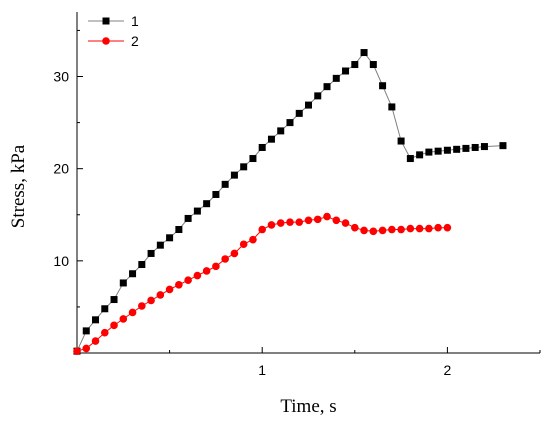 Image resolution: width=550 pixels, height=423 pixels. Describe the element at coordinates (113, 31) in the screenshot. I see `legend: 12` at that location.